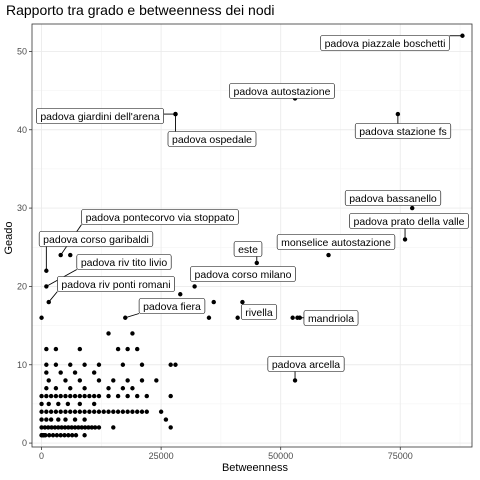 Image resolution: width=480 pixels, height=480 pixels. What do you see at coordinates (385, 44) in the screenshot?
I see `point-label-text: padova piazzale boschetti` at bounding box center [385, 44].